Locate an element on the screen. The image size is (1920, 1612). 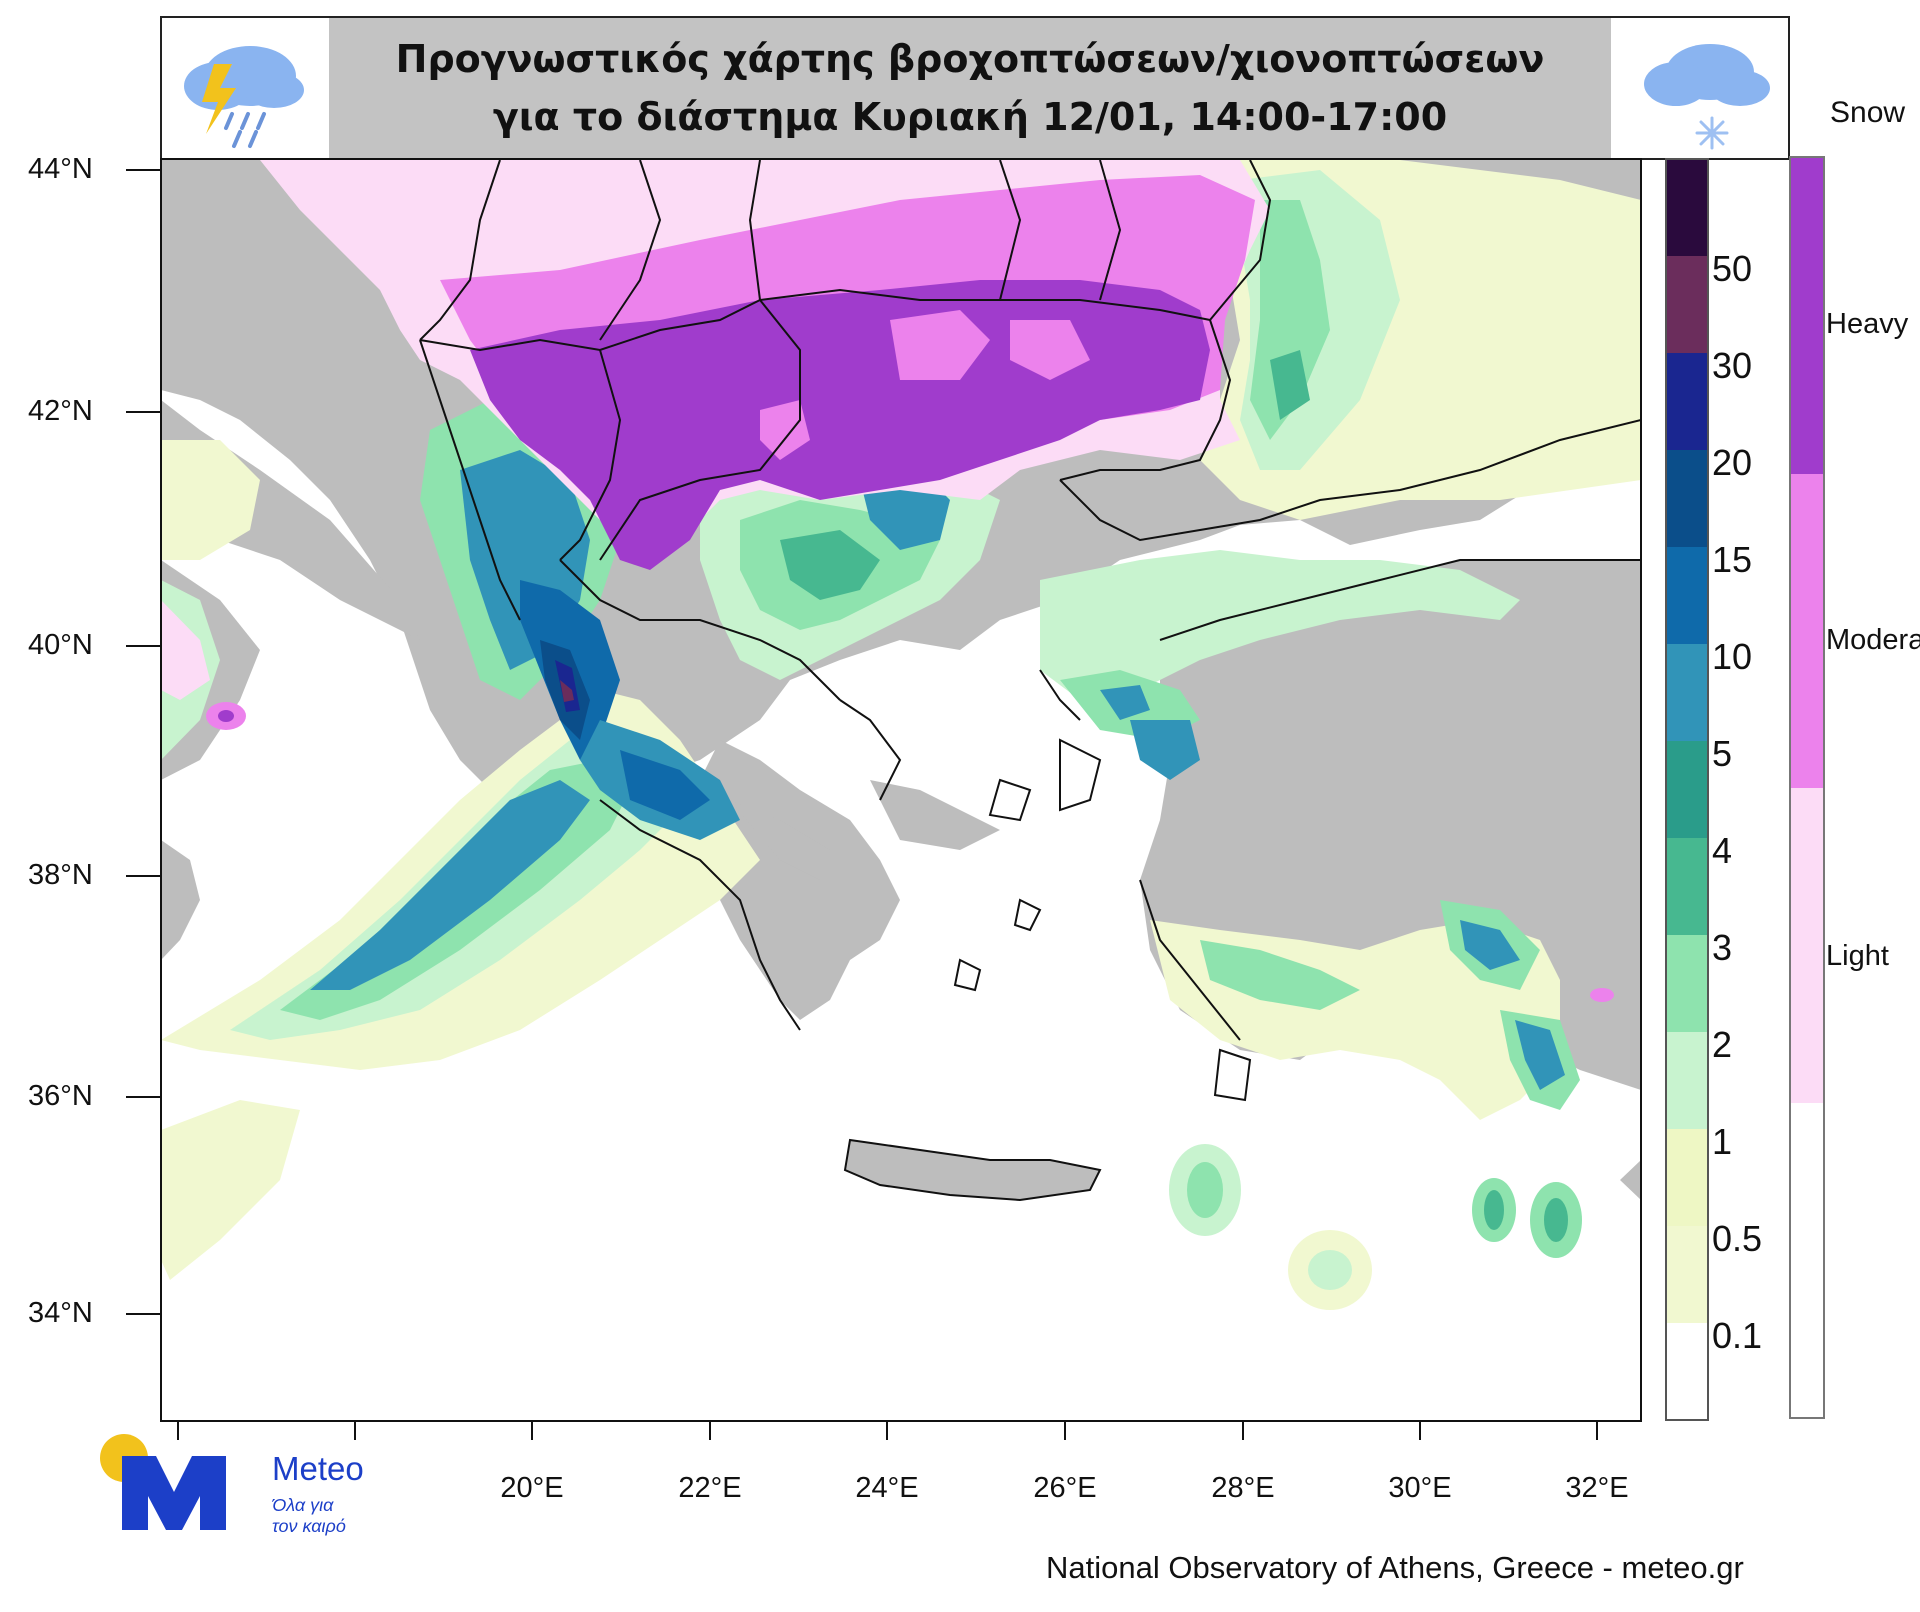
snow-legend is located at coordinates (1807, 787).